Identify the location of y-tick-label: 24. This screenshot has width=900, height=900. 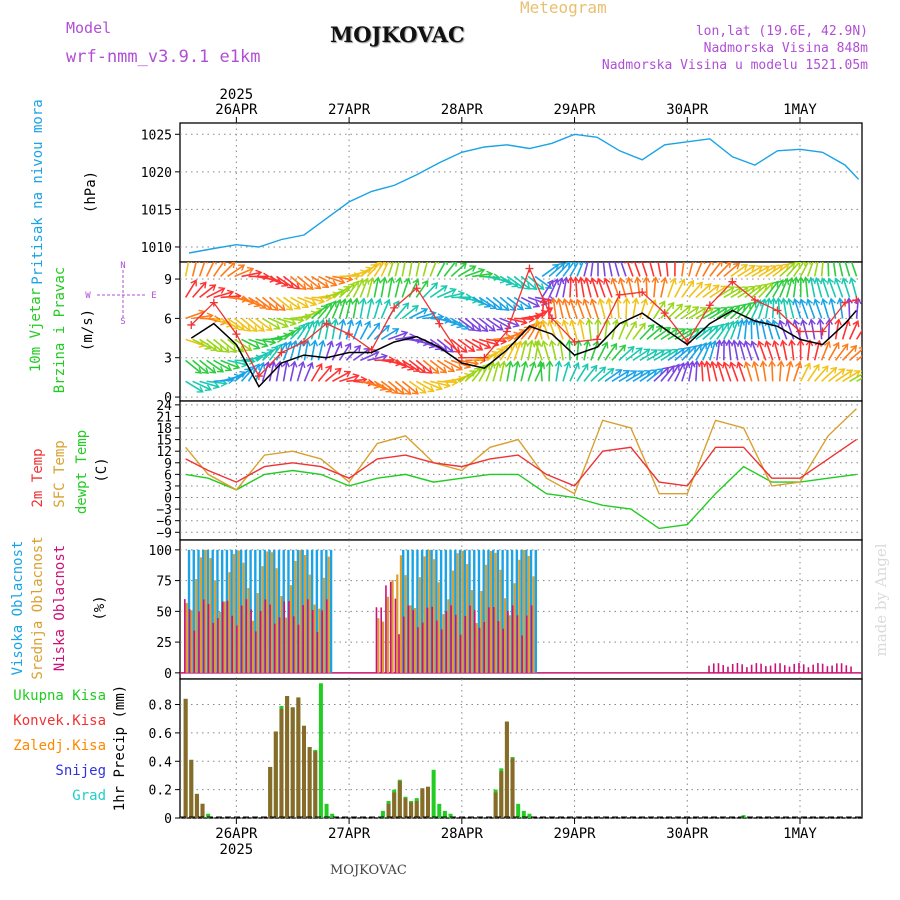
(164, 406).